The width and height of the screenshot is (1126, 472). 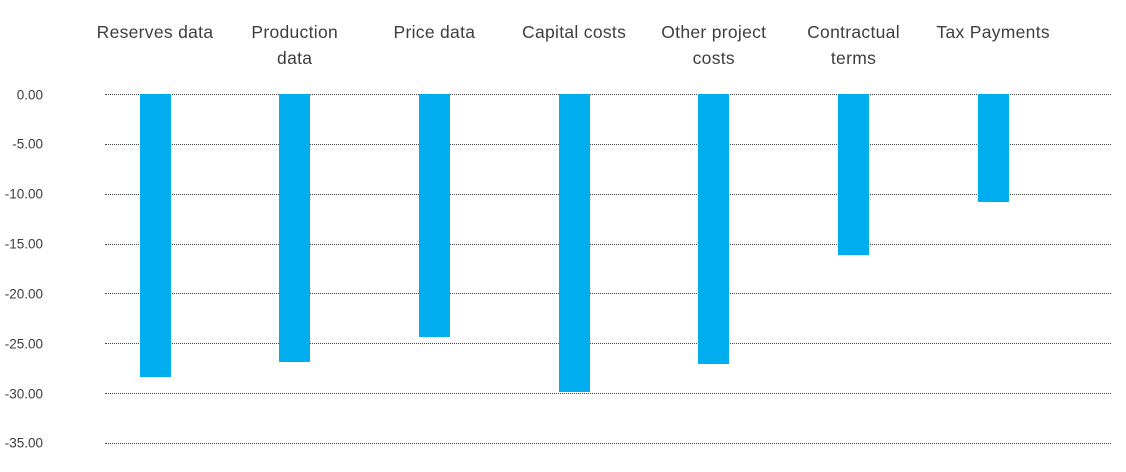 I want to click on y-axis-tick-label: -30.00, so click(x=23, y=393).